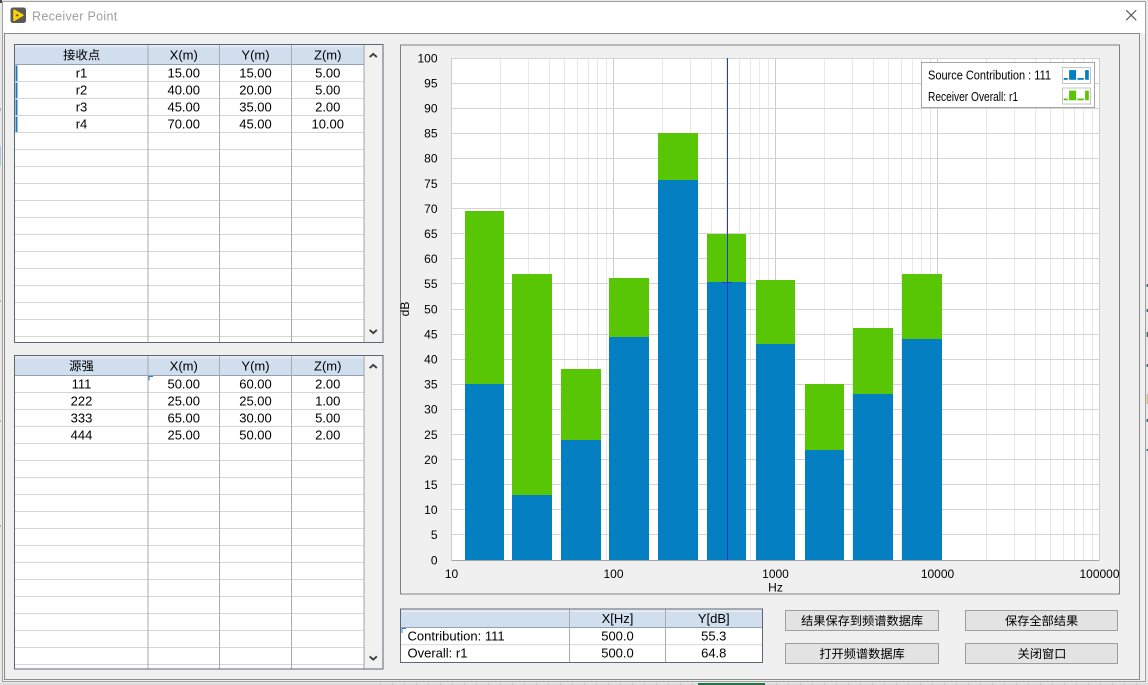  What do you see at coordinates (431, 360) in the screenshot?
I see `svg-text: 40` at bounding box center [431, 360].